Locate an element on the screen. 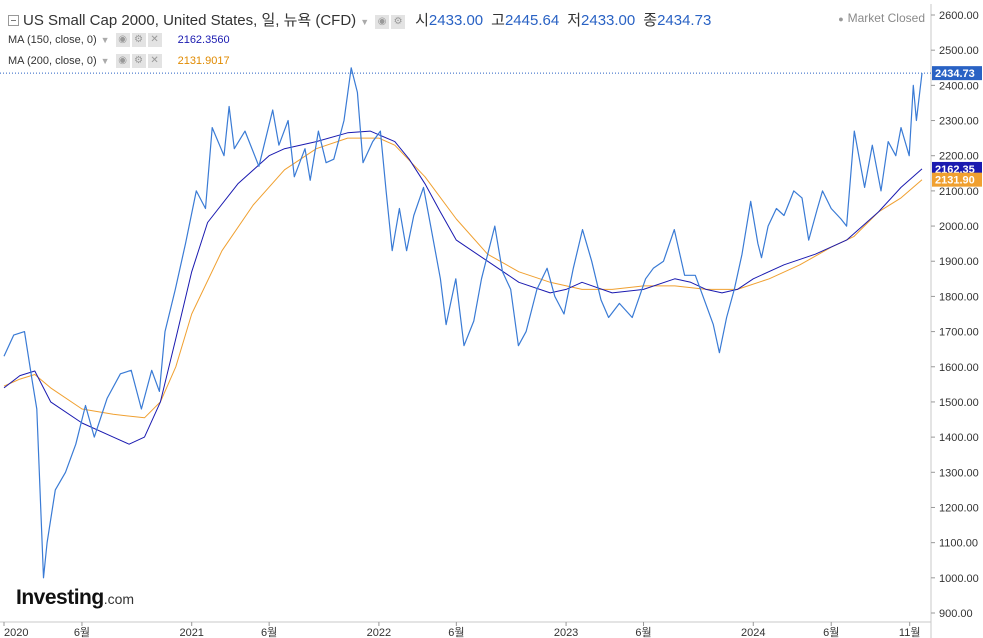 This screenshot has width=983, height=638. last-price-tag-bg is located at coordinates (957, 73).